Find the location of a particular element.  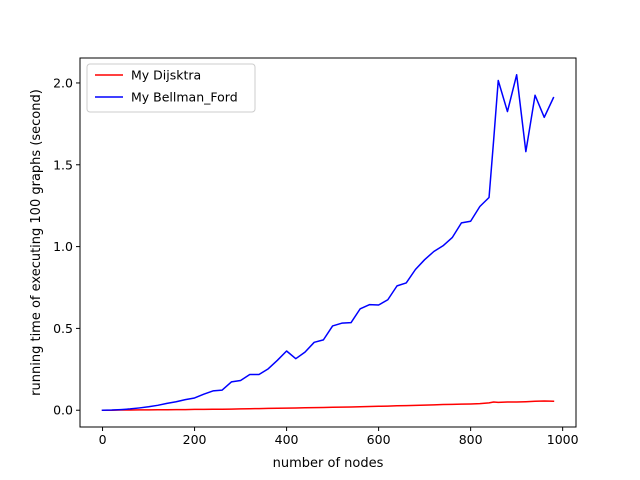

legend: My Dijsktra My Bellman_Ford is located at coordinates (171, 88).